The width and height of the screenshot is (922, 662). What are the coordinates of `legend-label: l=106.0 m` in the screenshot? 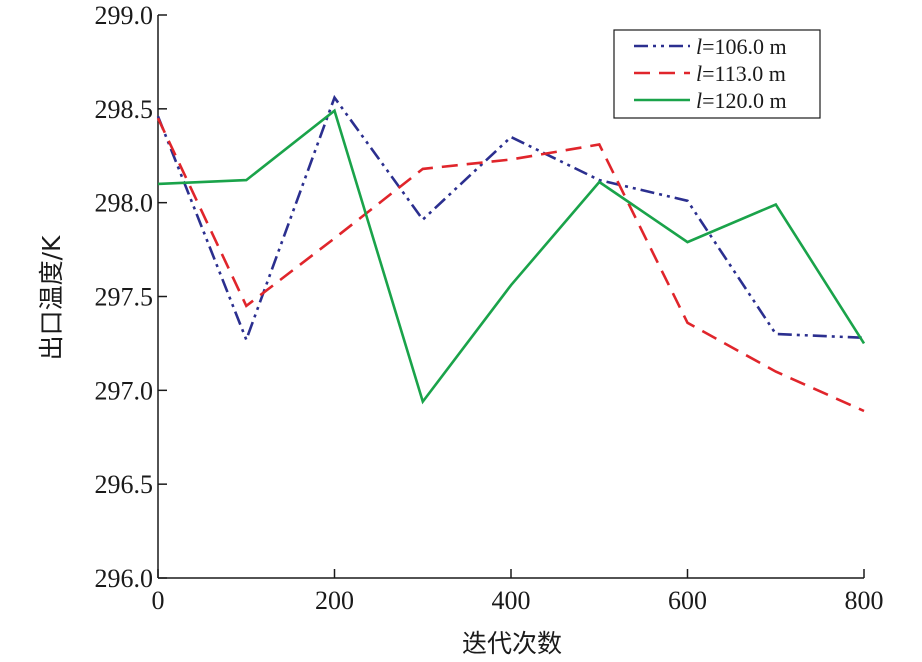 It's located at (741, 46).